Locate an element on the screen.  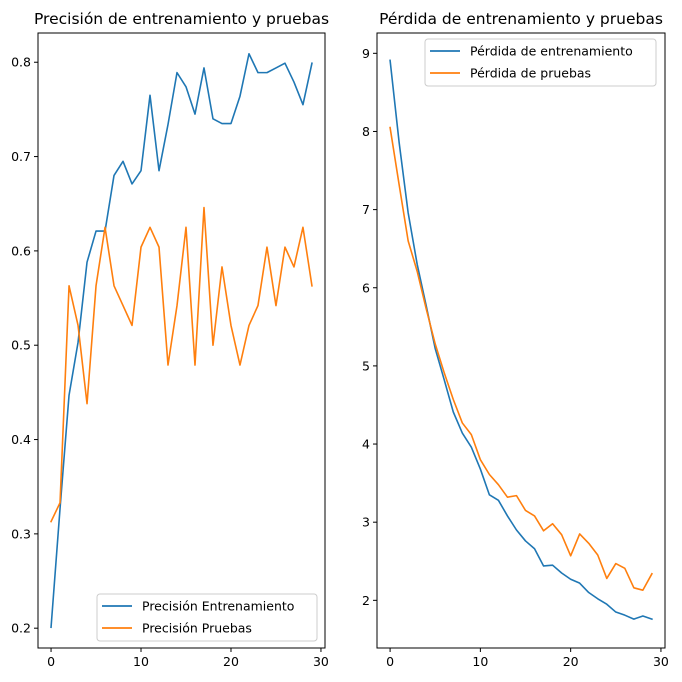
accuracy-xtick-label: 10 is located at coordinates (141, 661).